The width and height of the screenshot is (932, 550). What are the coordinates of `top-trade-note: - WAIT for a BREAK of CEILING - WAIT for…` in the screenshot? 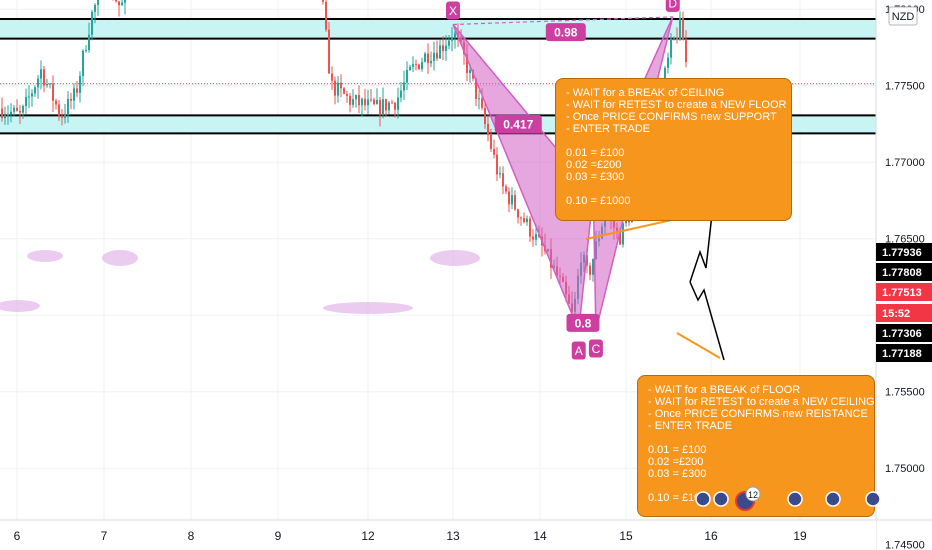 It's located at (673, 149).